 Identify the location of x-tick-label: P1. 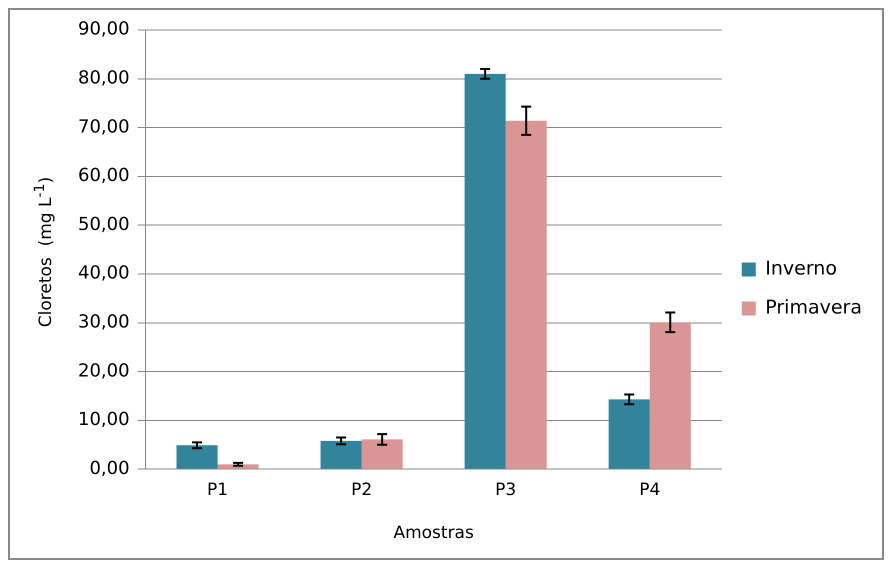
(217, 490).